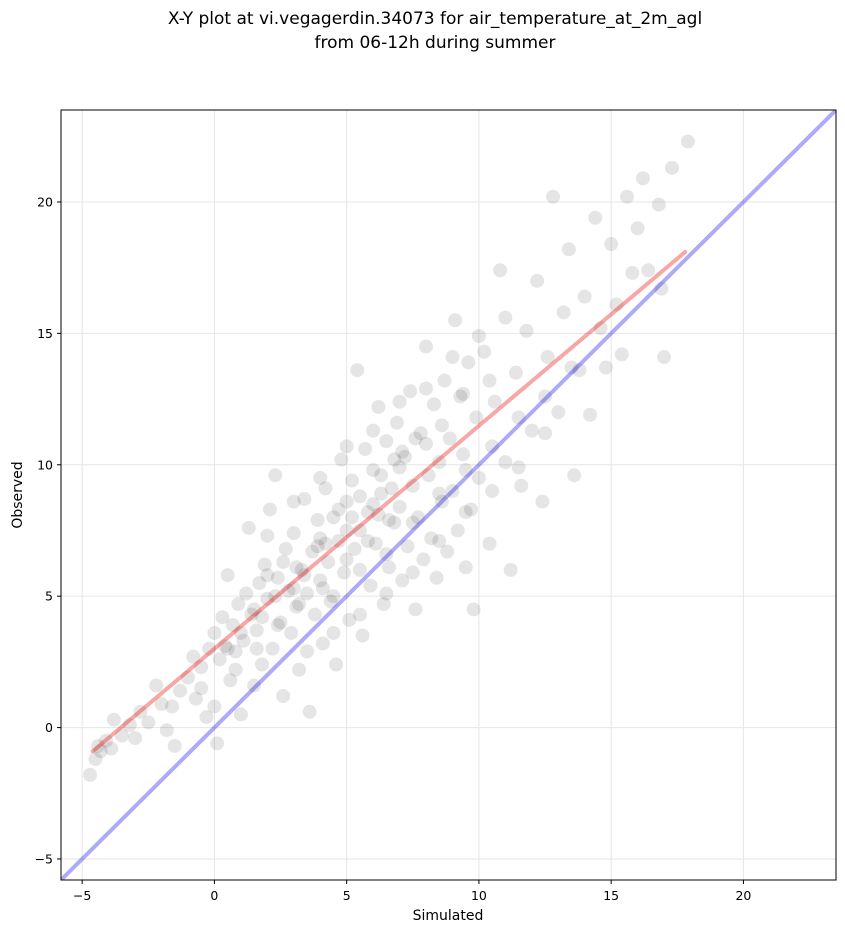 This screenshot has height=934, width=845. I want to click on x-tick-label: 0, so click(214, 895).